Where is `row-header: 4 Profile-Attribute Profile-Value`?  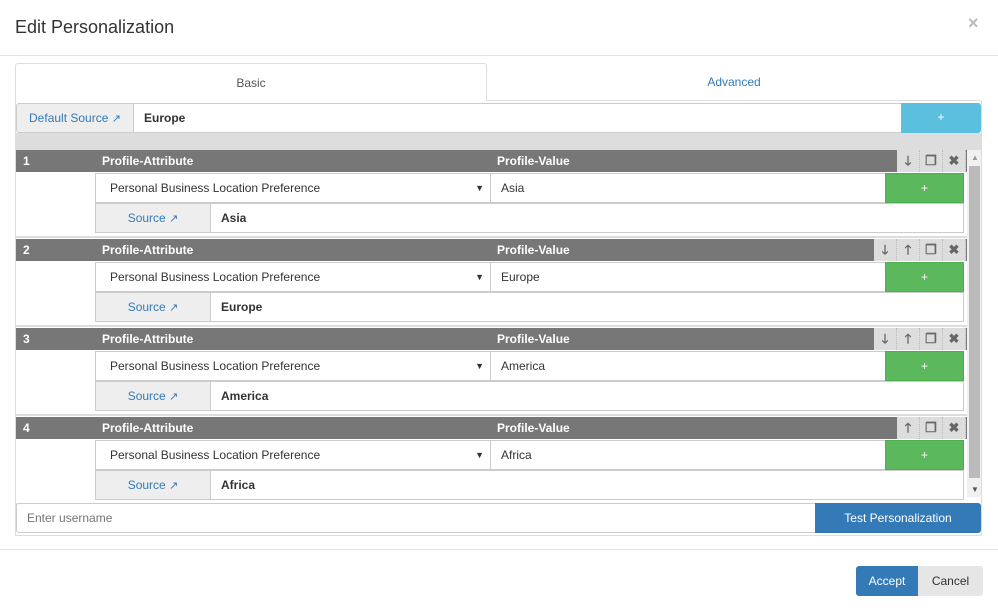
row-header: 4 Profile-Attribute Profile-Value is located at coordinates (491, 428).